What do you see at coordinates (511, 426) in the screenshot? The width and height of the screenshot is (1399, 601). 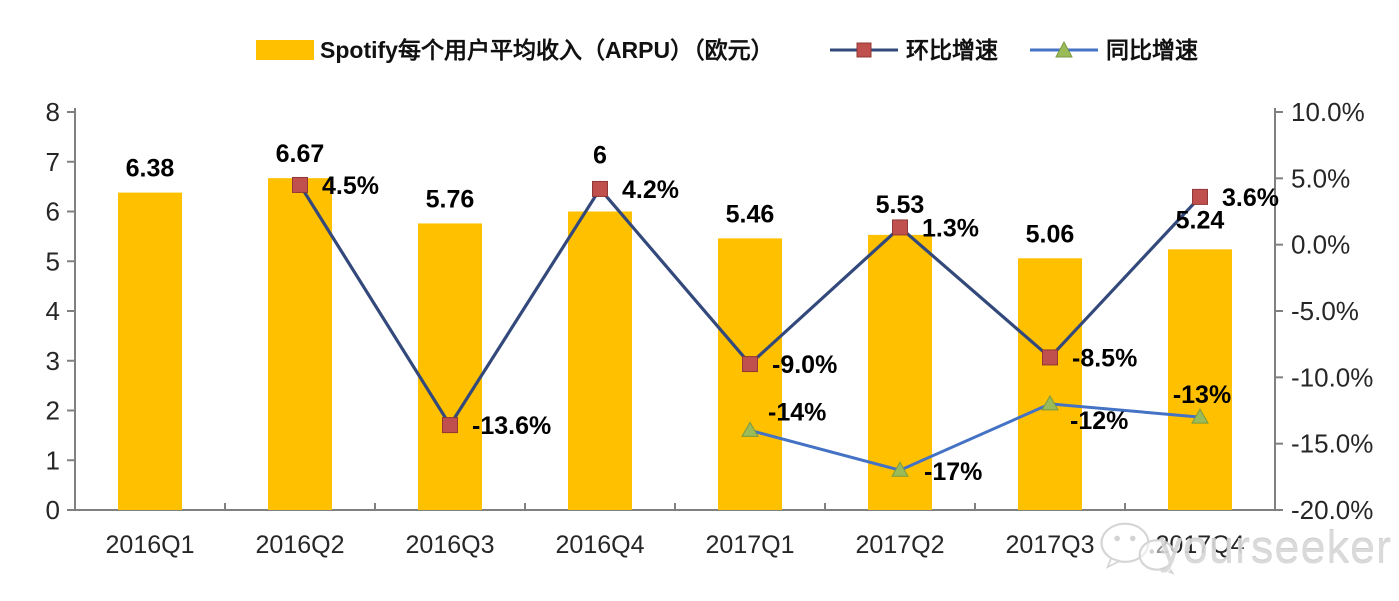 I see `qoq-value-label: -13.6%` at bounding box center [511, 426].